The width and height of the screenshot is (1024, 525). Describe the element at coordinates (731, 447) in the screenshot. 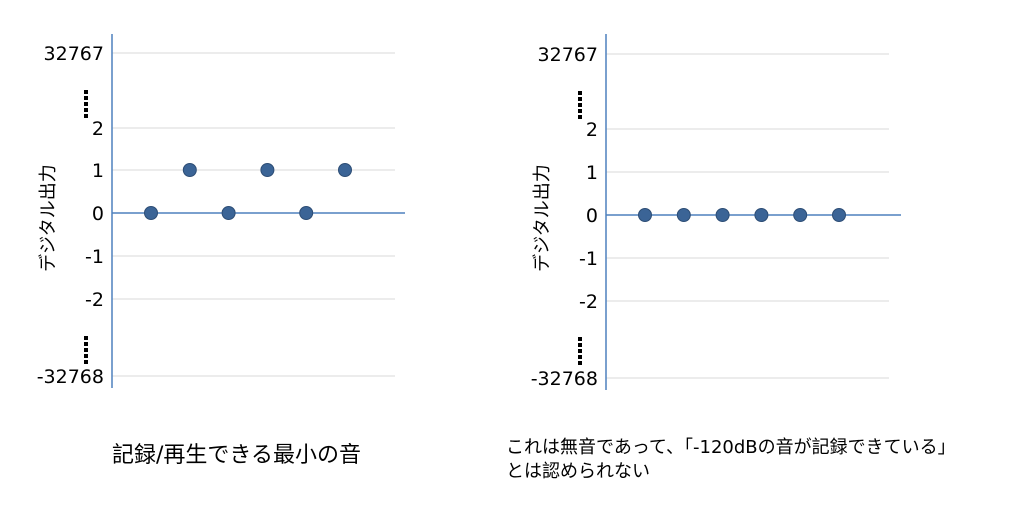

I see `right-caption-line-1: これは無音であって、「-120dBの音が記録できている」` at that location.